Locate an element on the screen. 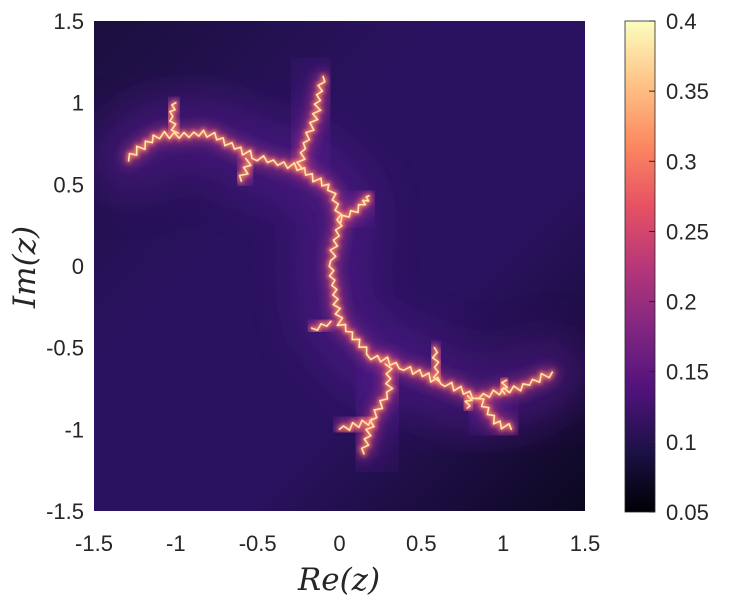 The width and height of the screenshot is (730, 600). colorbar-tick-label: 0.1 is located at coordinates (681, 442).